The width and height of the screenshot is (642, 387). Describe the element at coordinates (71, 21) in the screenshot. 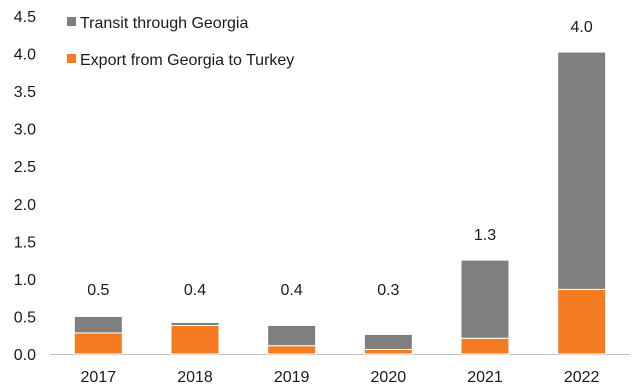

I see `legend-swatch-transit` at that location.